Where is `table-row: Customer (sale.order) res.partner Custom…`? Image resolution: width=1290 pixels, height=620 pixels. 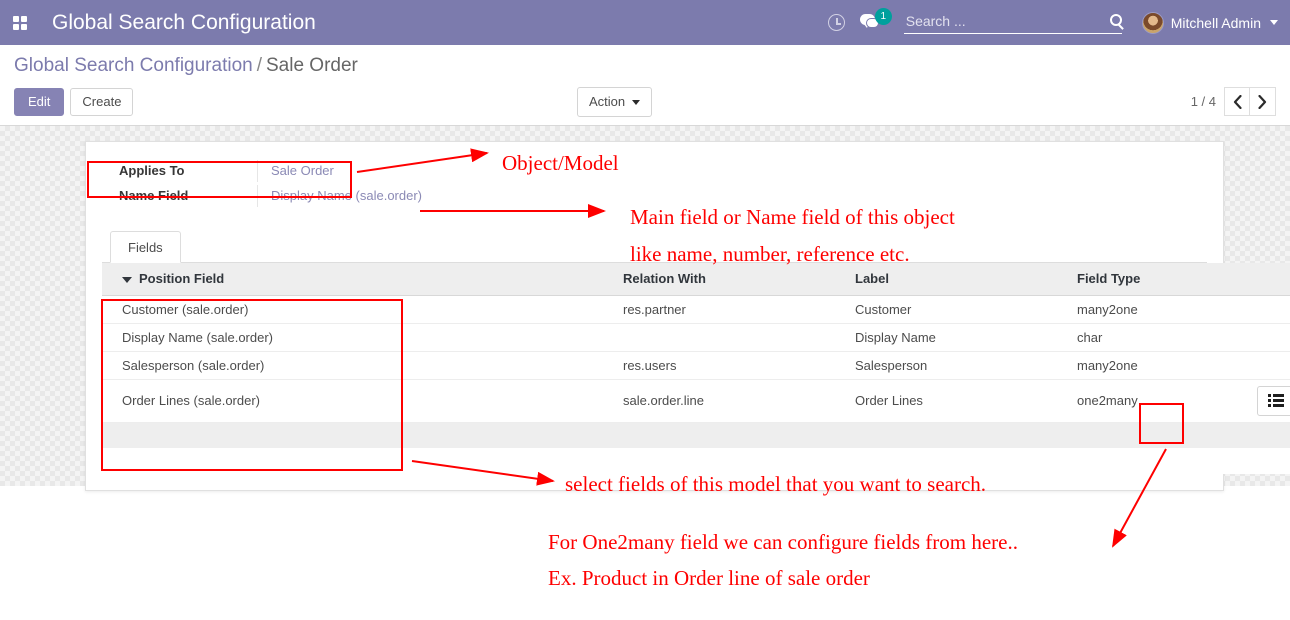 table-row: Customer (sale.order) res.partner Custom… is located at coordinates (696, 309).